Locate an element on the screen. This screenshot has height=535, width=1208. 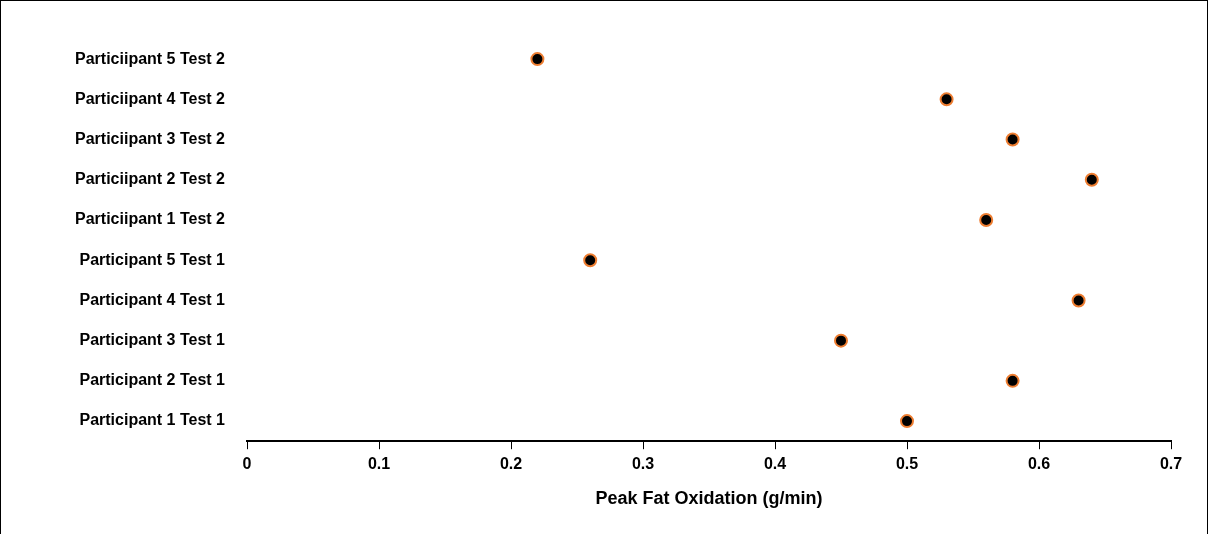
x-tick-label: 0.2 is located at coordinates (511, 464).